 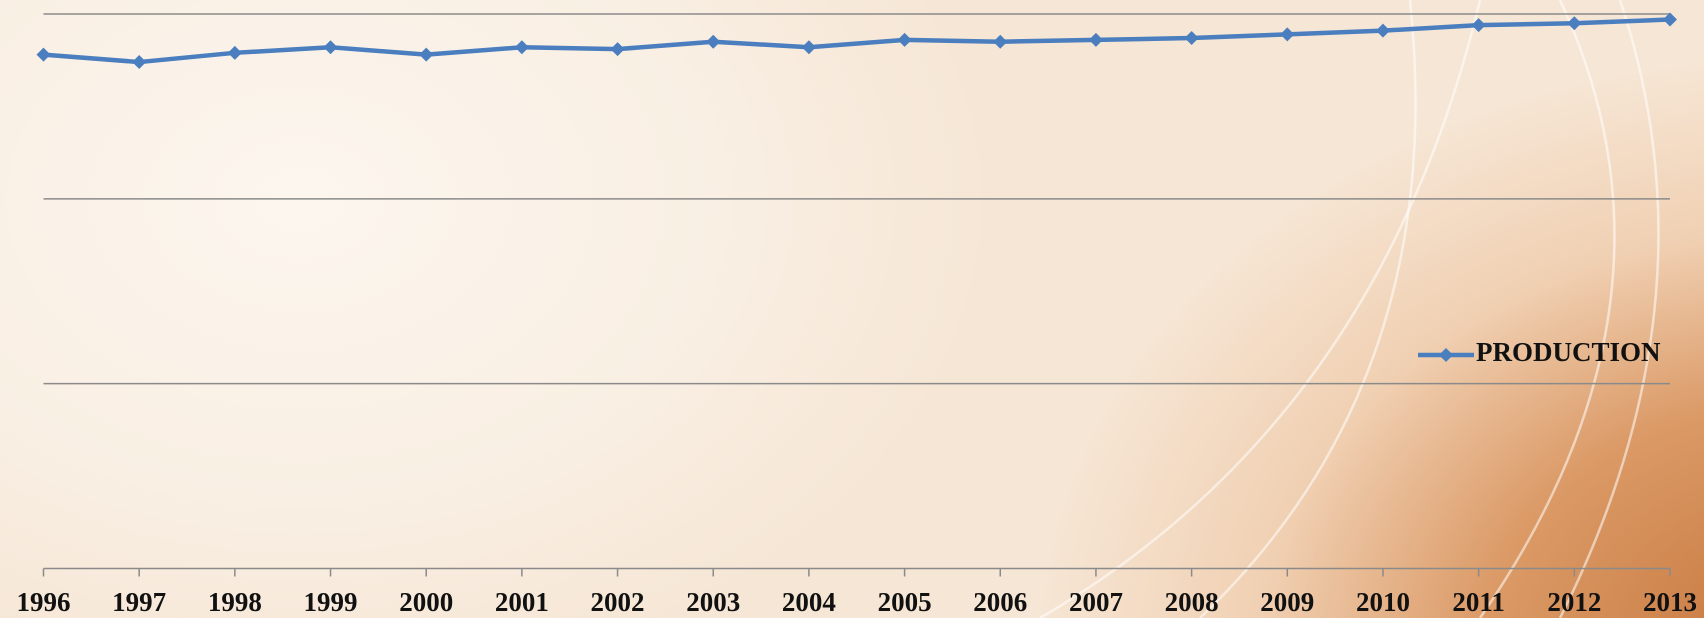 I want to click on x-tick-label: 2008, so click(x=1192, y=602).